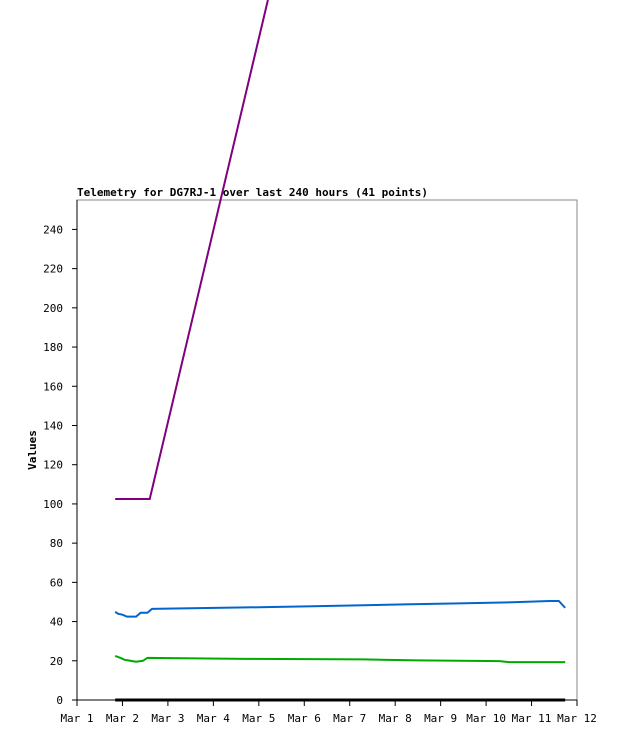 This screenshot has height=741, width=618. Describe the element at coordinates (395, 718) in the screenshot. I see `x-tick-label: Mar 8` at that location.